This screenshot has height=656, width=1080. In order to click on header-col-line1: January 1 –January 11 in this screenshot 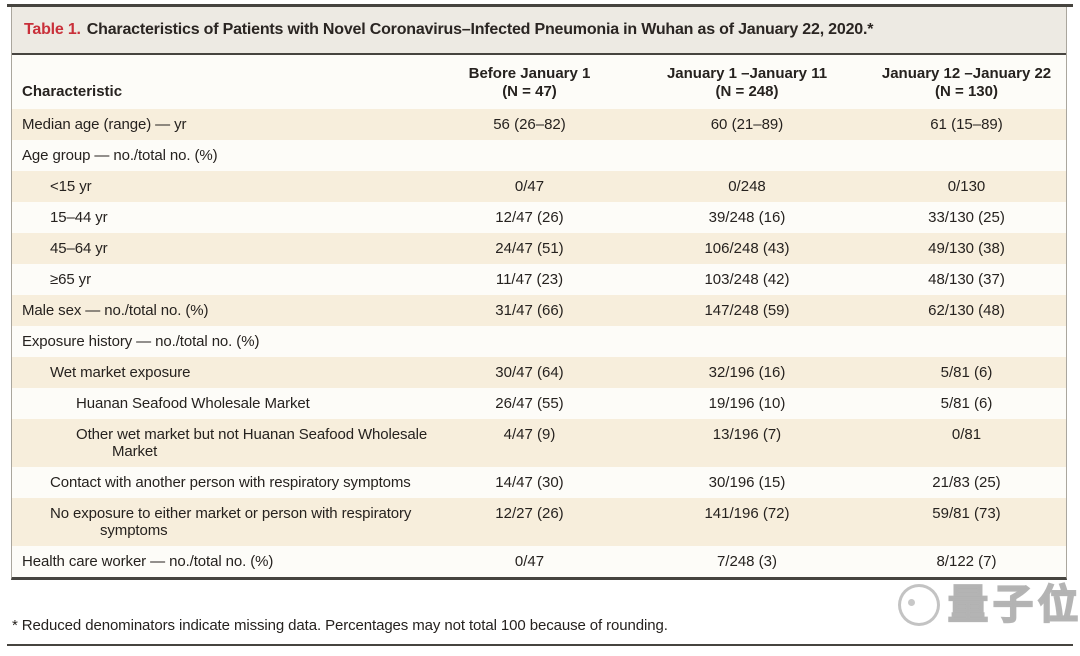, I will do `click(747, 73)`.